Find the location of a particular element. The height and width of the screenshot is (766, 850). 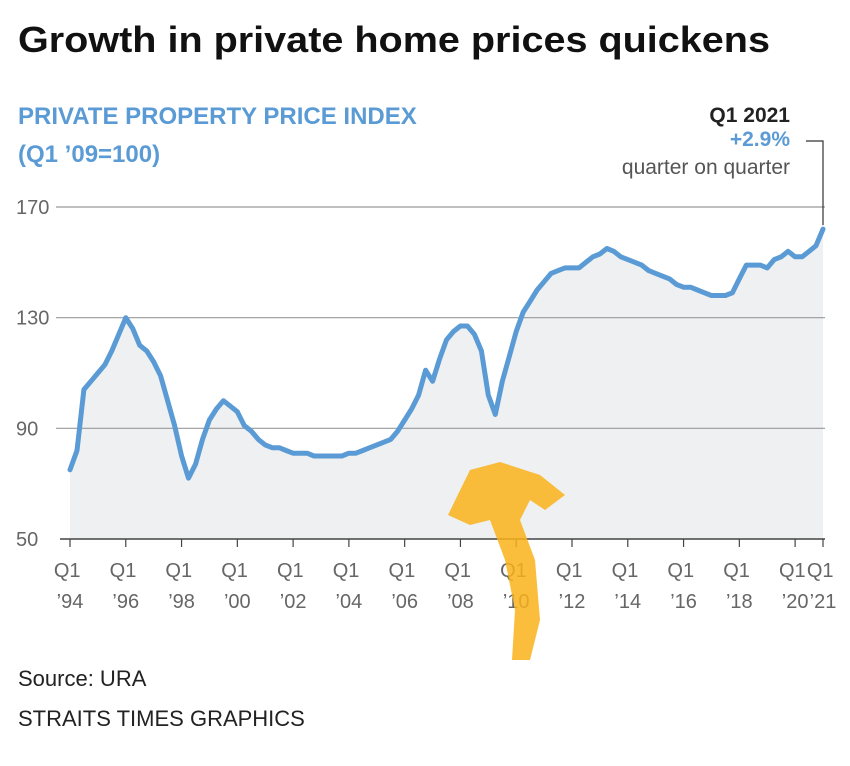

x-tick-label: Q1 ’00 is located at coordinates (237, 586).